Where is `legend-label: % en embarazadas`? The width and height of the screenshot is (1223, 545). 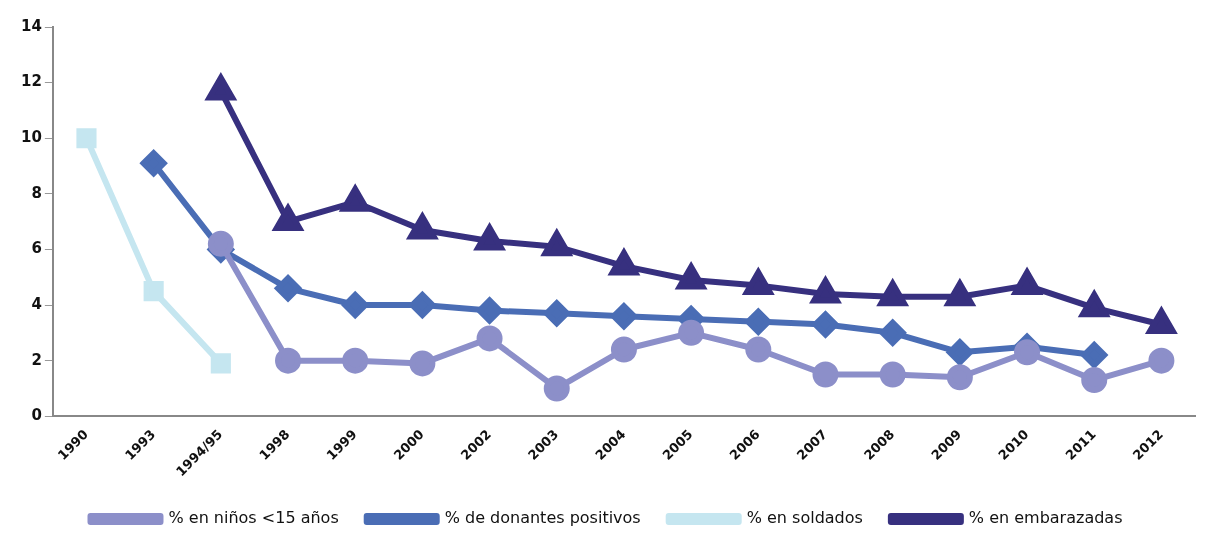 legend-label: % en embarazadas is located at coordinates (1045, 518).